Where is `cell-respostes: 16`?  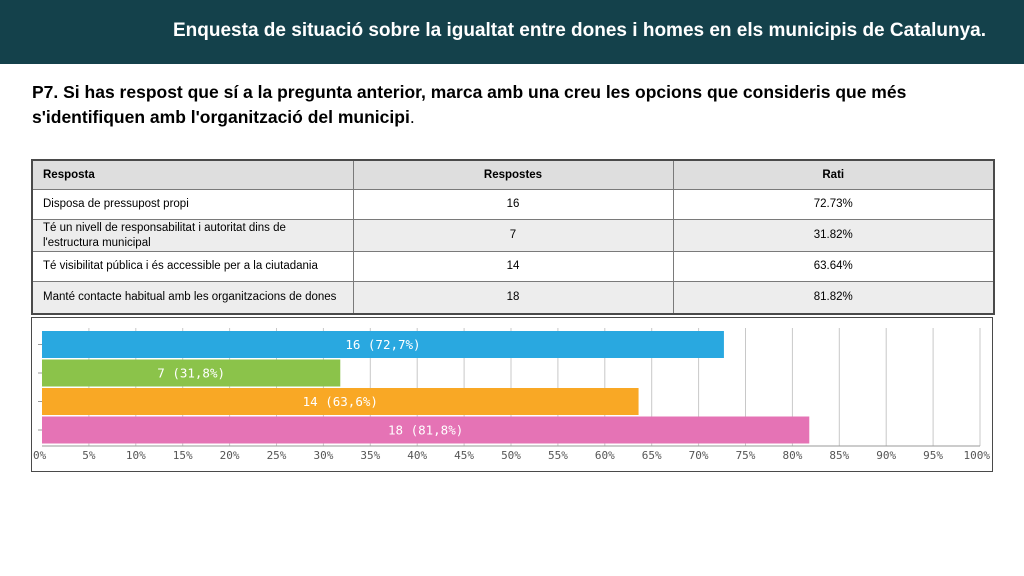 cell-respostes: 16 is located at coordinates (513, 204).